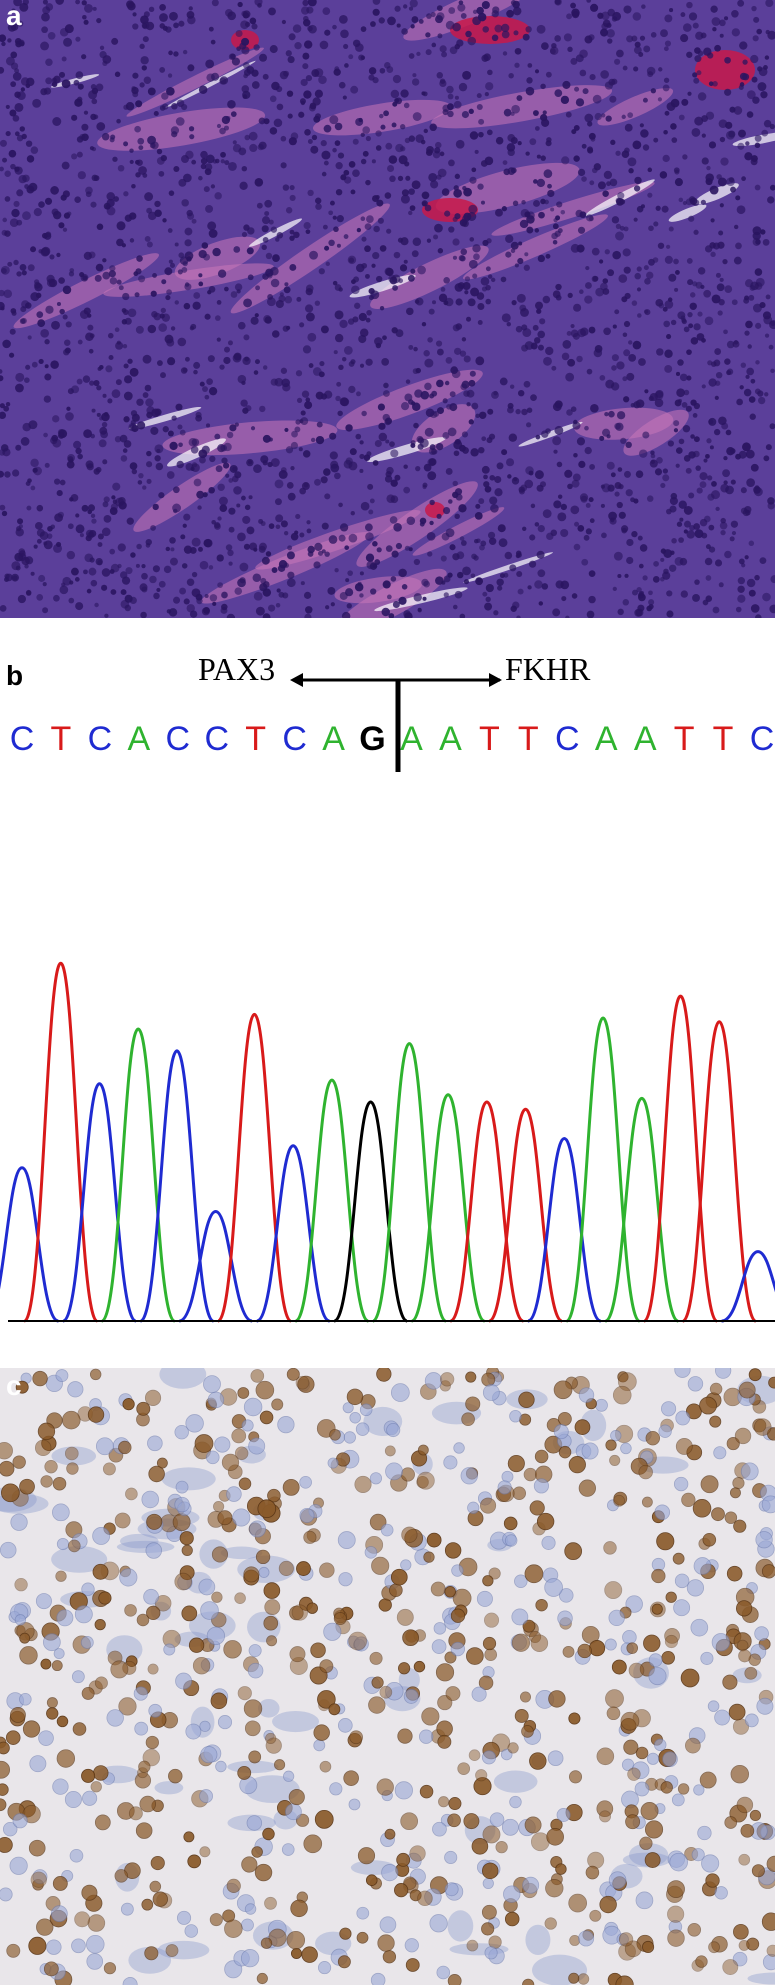  Describe the element at coordinates (296, 680) in the screenshot. I see `arrow-left-icon` at that location.